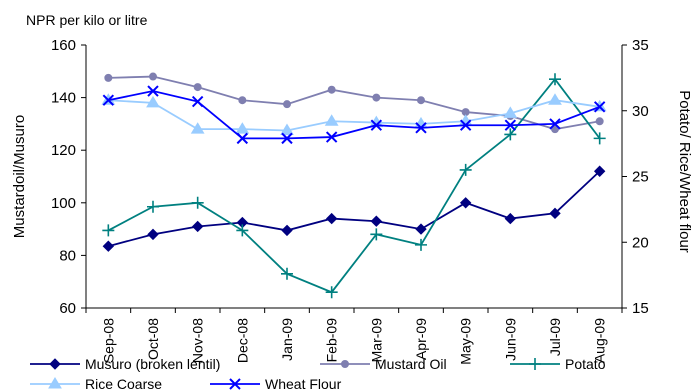 This screenshot has height=391, width=697. I want to click on series-rice-coarse, so click(354, 114).